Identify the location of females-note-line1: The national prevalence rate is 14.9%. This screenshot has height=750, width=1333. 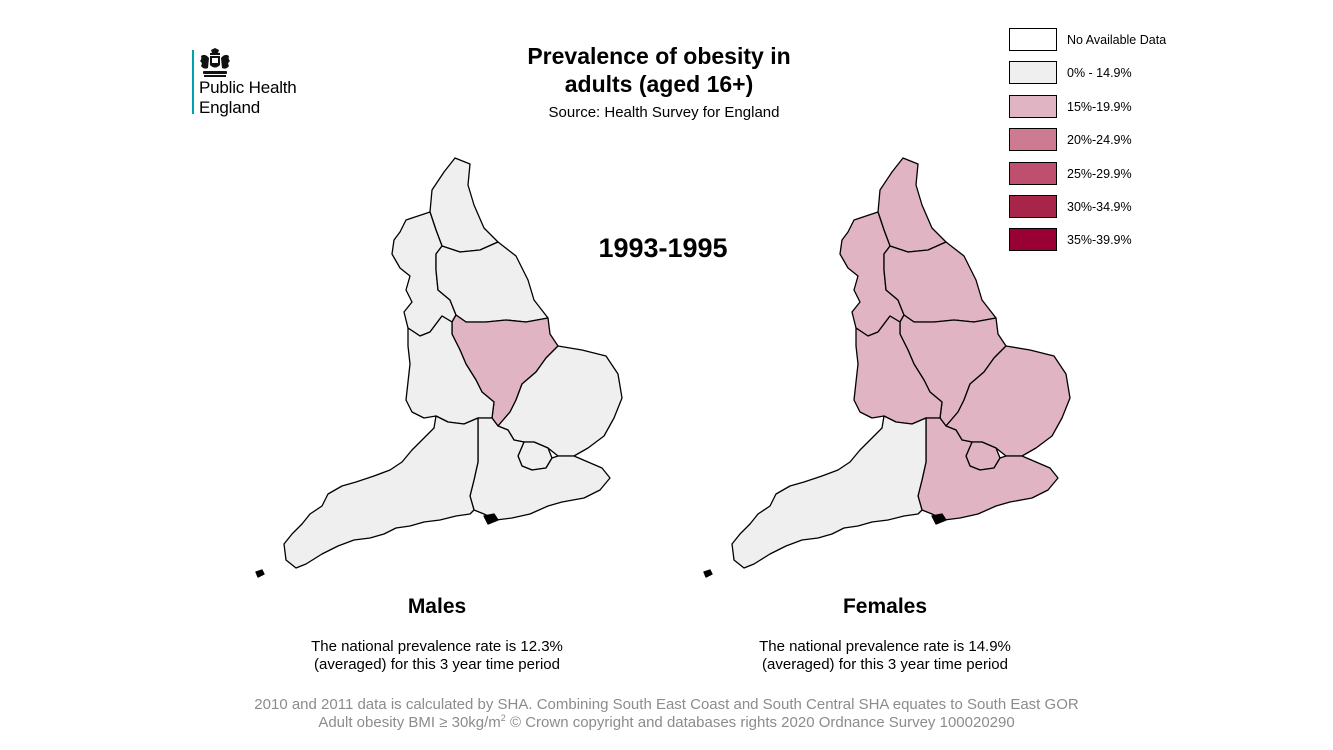
(885, 646).